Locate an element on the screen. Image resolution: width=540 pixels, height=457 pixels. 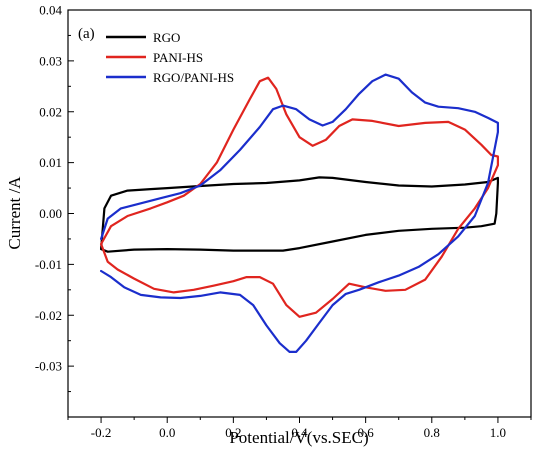
x-axis-title: Potential/V(vs.SEC) is located at coordinates (298, 437).